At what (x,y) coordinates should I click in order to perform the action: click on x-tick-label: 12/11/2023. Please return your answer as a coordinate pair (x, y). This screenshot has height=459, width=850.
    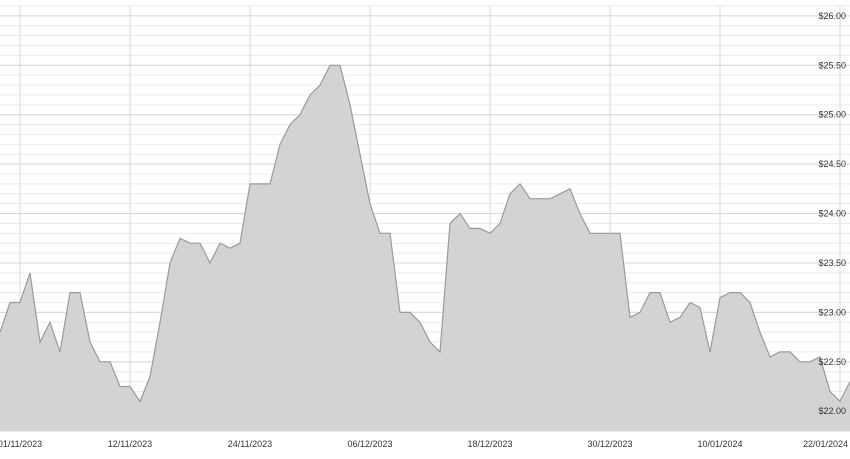
    Looking at the image, I should click on (130, 444).